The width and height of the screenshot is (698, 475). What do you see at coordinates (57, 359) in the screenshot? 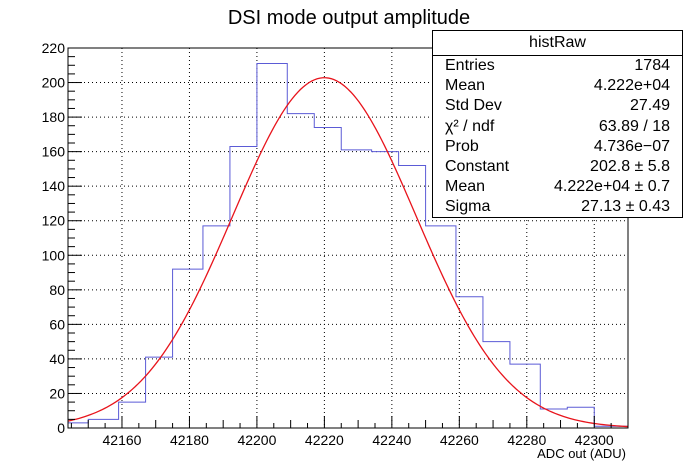
I see `y-tick-label: 40` at bounding box center [57, 359].